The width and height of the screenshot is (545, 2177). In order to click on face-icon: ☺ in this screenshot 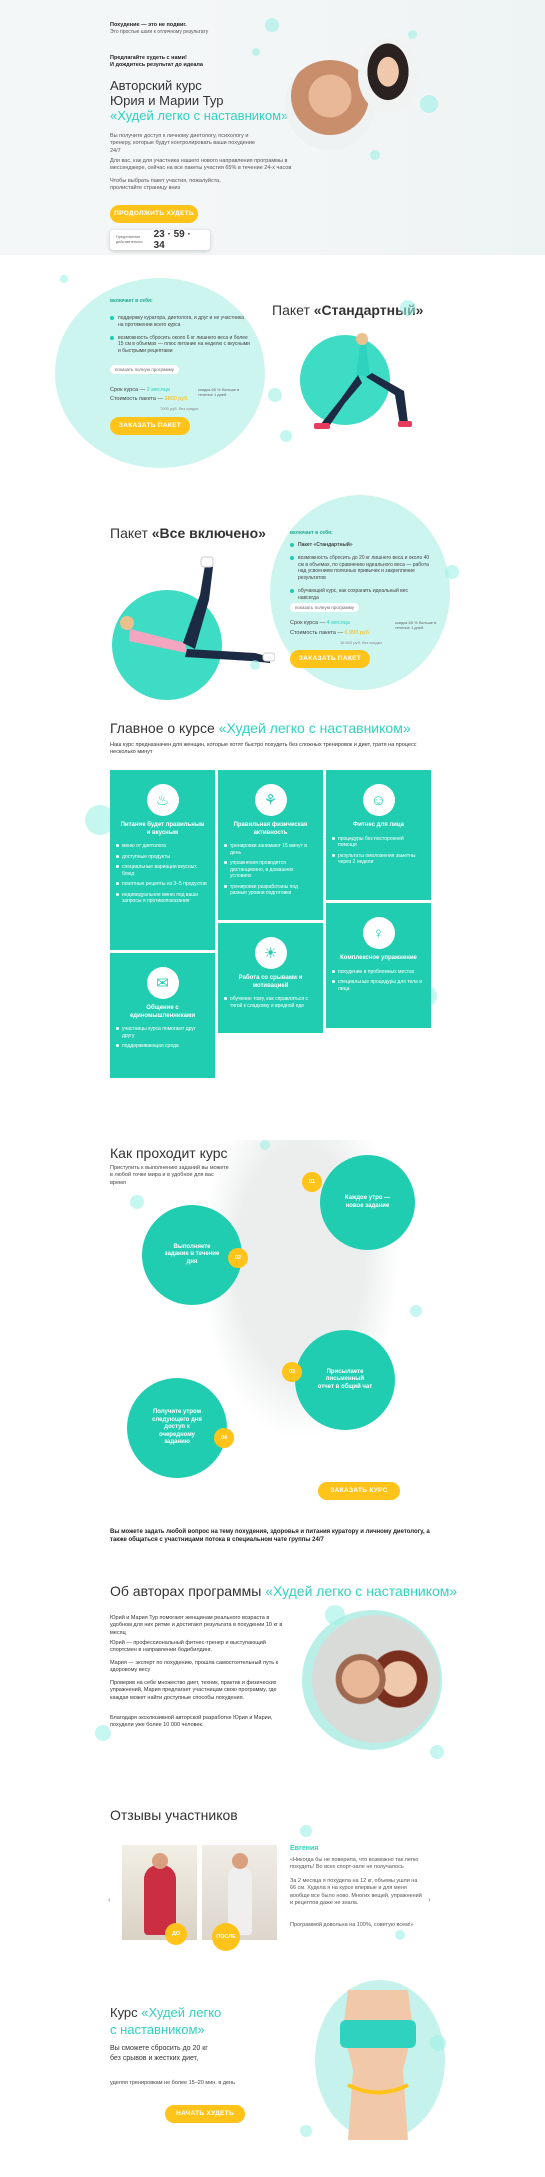, I will do `click(378, 800)`.